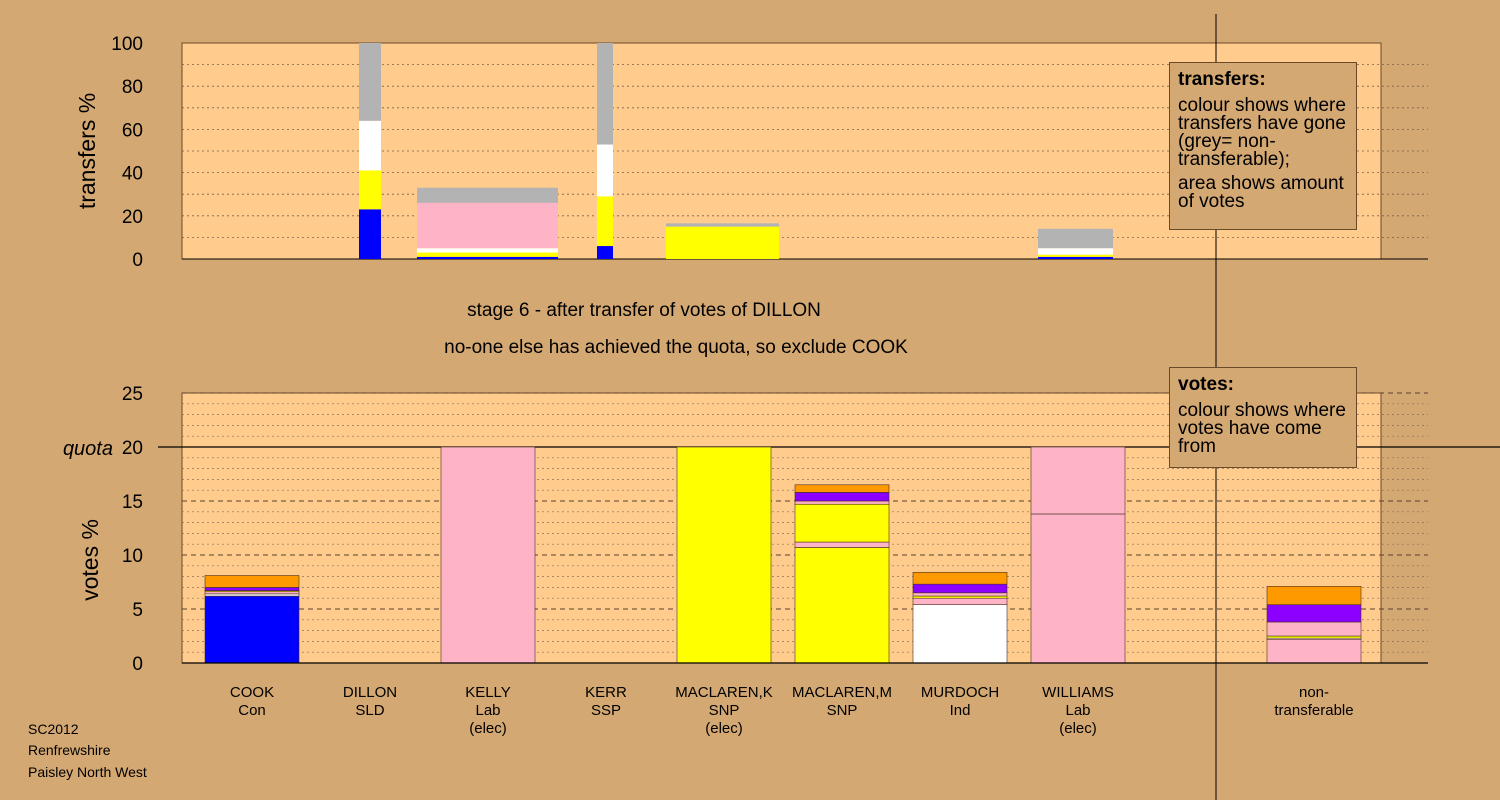  I want to click on candidate-label-line: SSP, so click(606, 710).